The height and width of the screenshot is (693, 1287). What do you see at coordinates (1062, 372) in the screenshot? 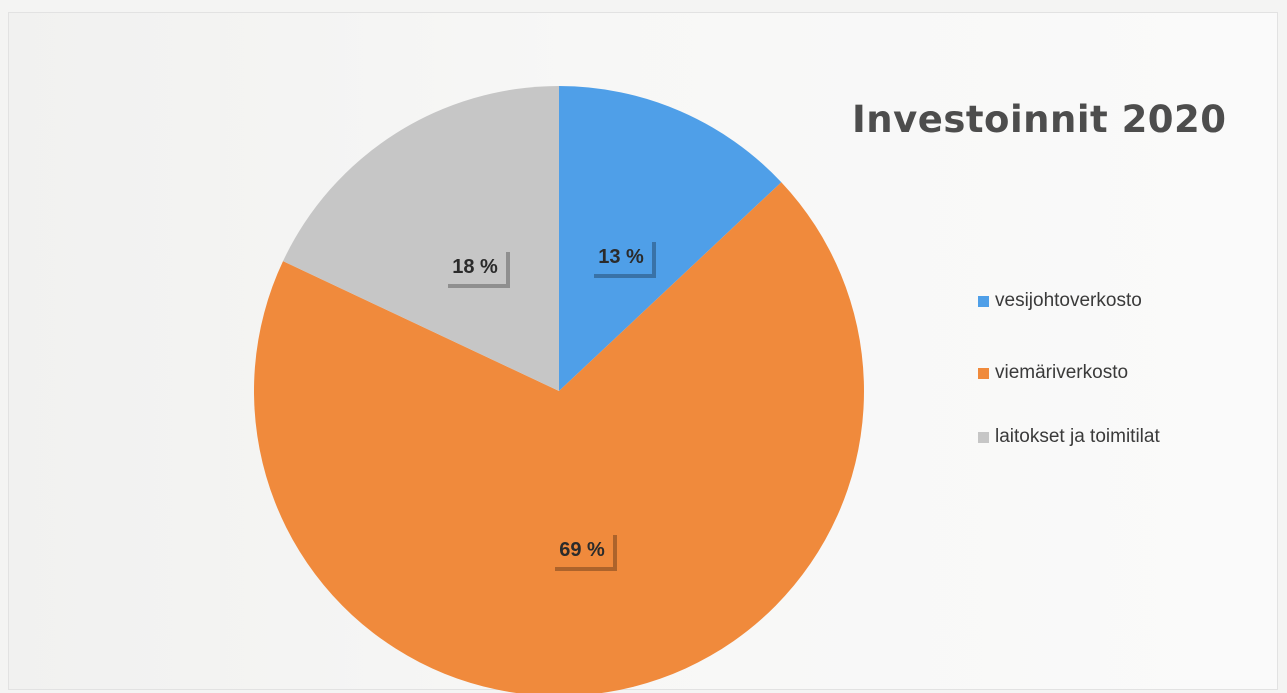
I see `legend-label-viemariverkosto: viemäriverkosto` at bounding box center [1062, 372].